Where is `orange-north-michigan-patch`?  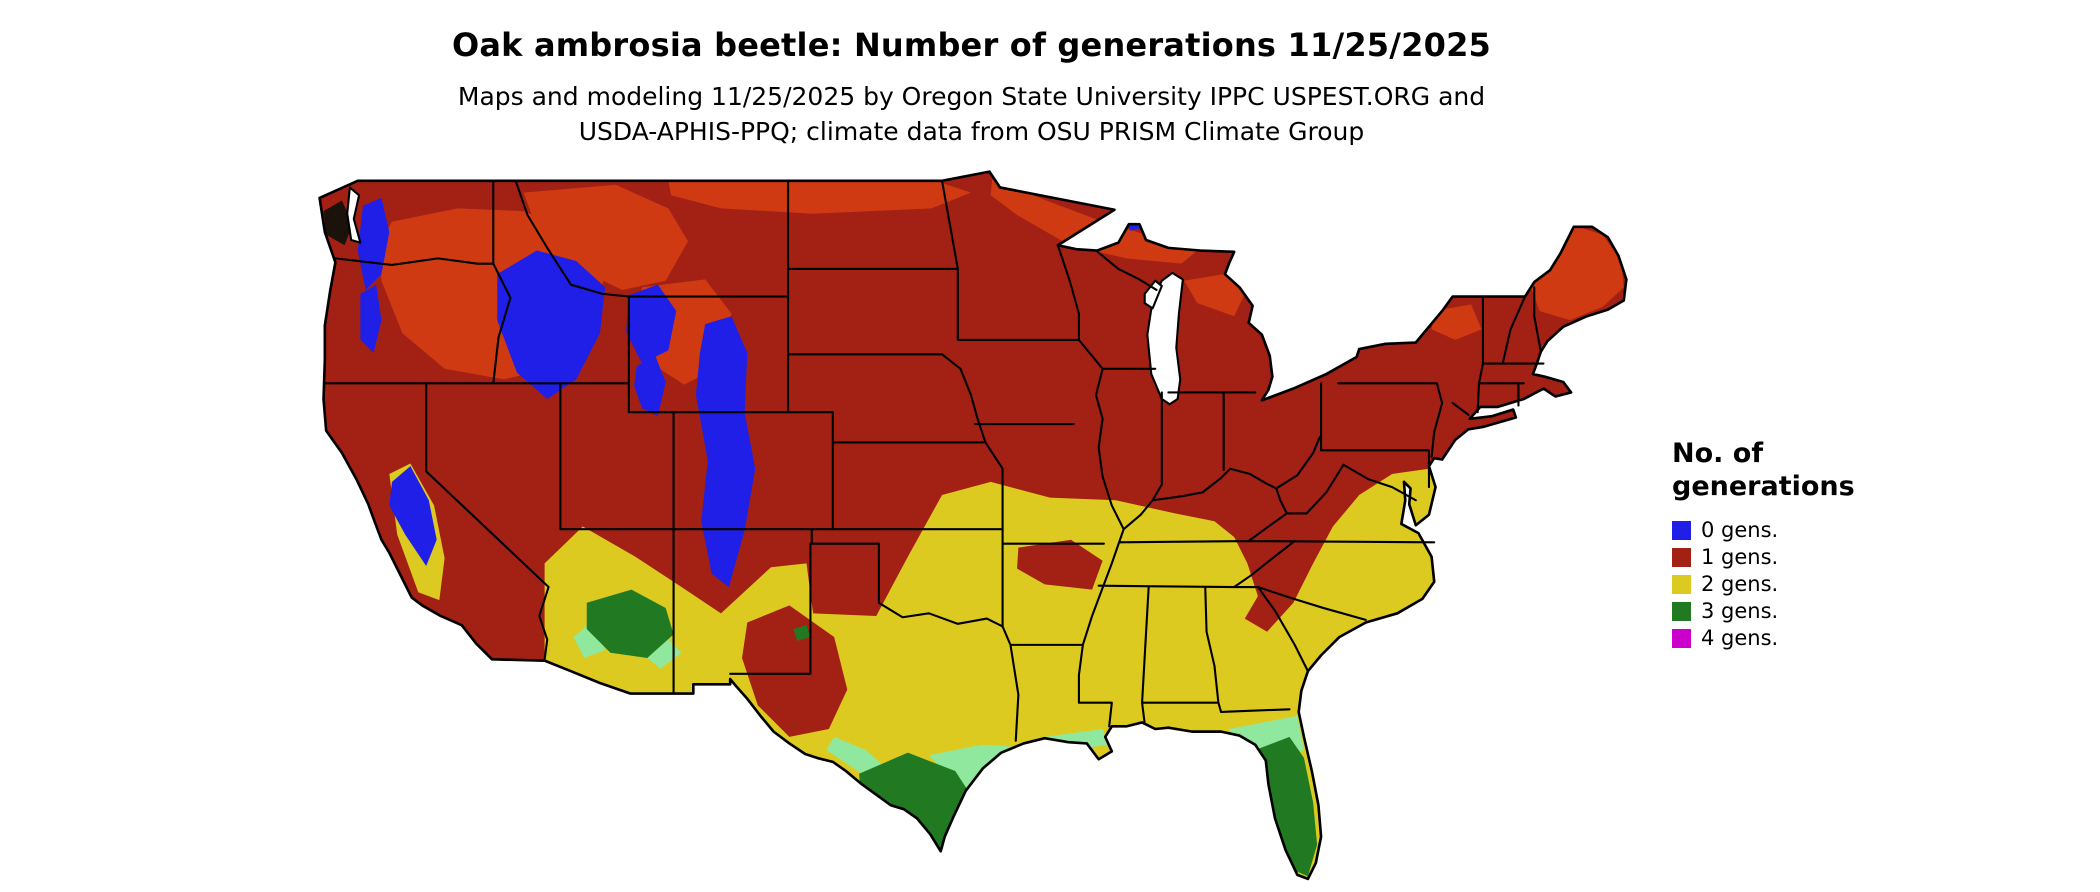 orange-north-michigan-patch is located at coordinates (1214, 295).